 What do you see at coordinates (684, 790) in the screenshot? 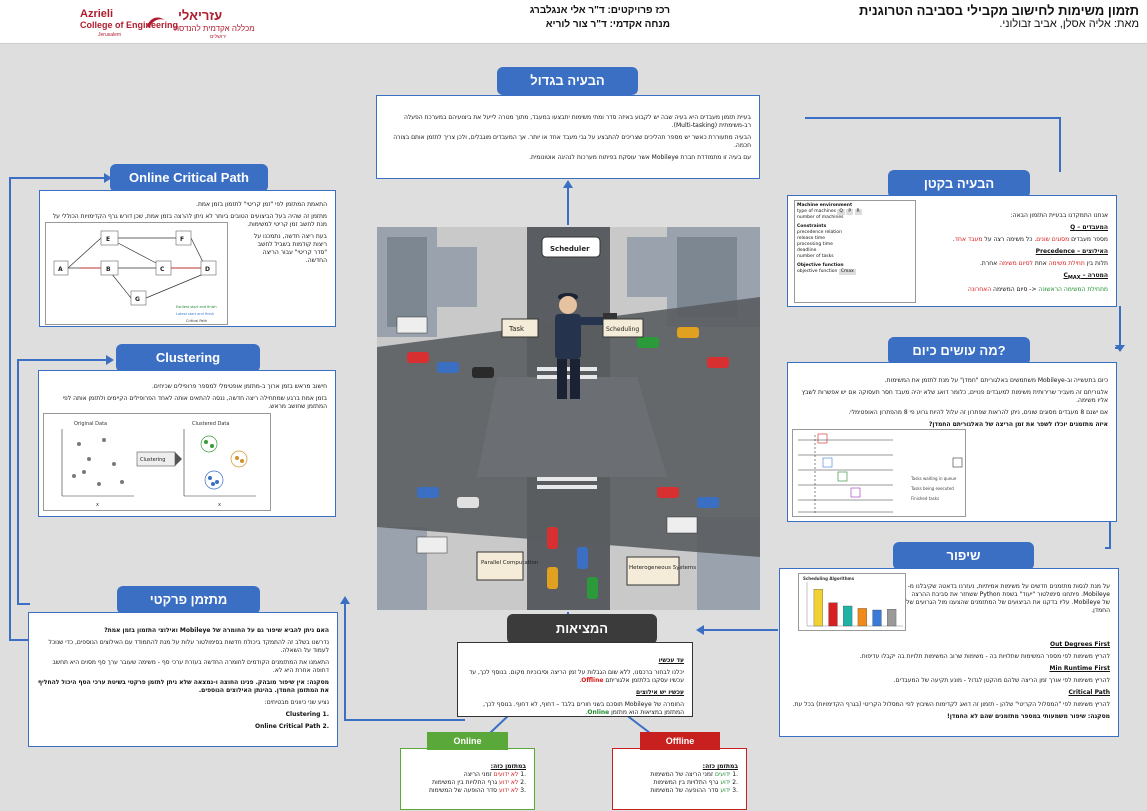
I see `off-3b: סדר ההופעה של המשימות` at bounding box center [684, 790].